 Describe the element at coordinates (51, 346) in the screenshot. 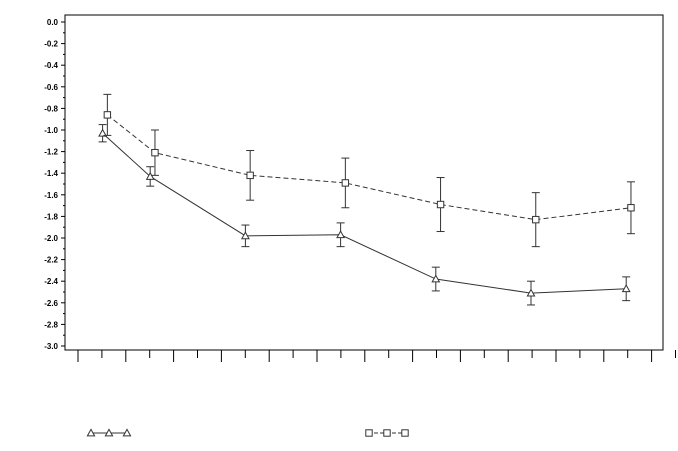

I see `y-tick-label: -3.0` at that location.